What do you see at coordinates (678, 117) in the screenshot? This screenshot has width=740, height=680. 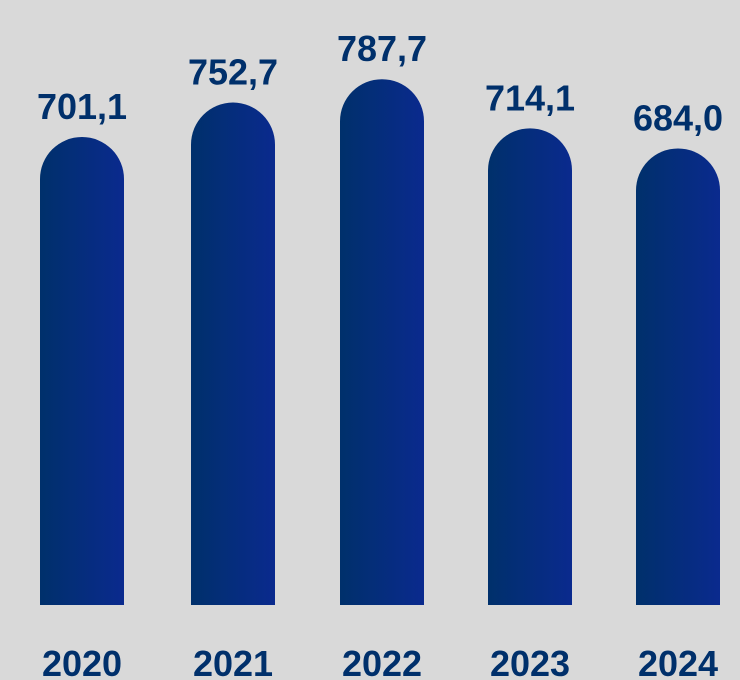 I see `value-label-2024: 684,0` at bounding box center [678, 117].